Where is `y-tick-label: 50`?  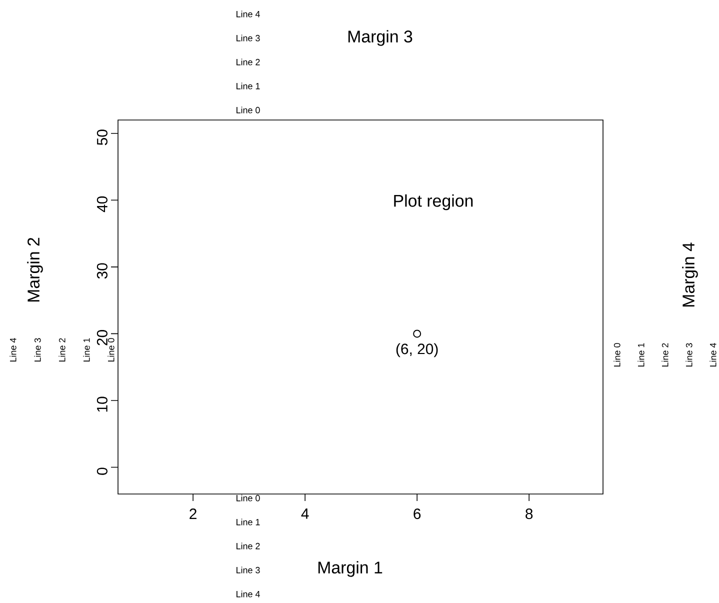
y-tick-label: 50 is located at coordinates (102, 138).